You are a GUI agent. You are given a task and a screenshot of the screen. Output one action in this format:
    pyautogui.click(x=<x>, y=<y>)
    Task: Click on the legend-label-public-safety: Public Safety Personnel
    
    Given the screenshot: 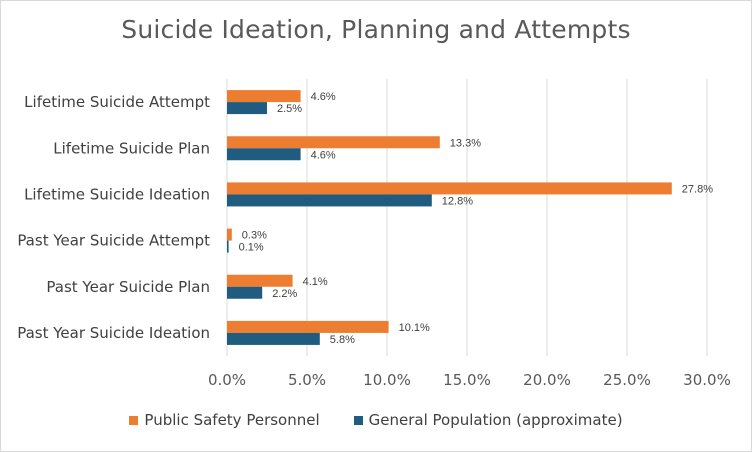 What is the action you would take?
    pyautogui.click(x=232, y=420)
    